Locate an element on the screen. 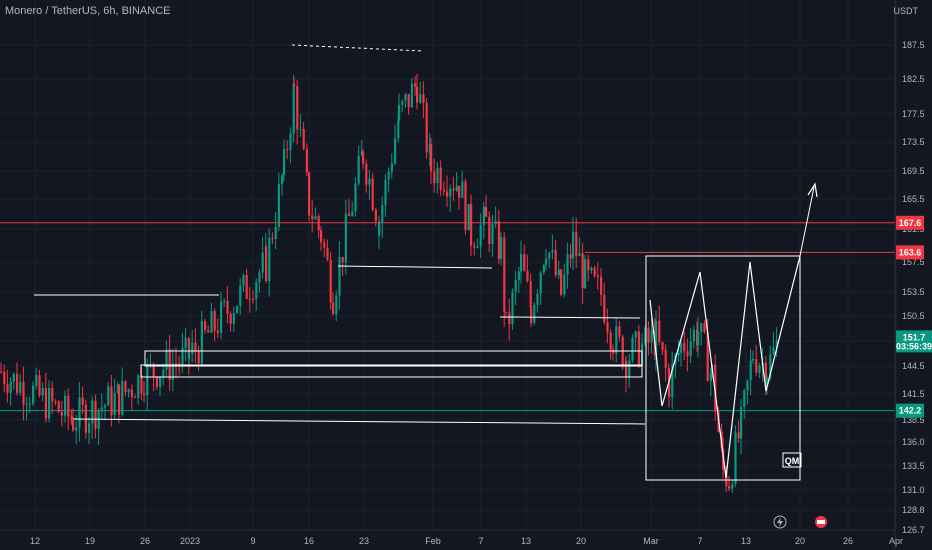  event-flag-icon is located at coordinates (821, 522).